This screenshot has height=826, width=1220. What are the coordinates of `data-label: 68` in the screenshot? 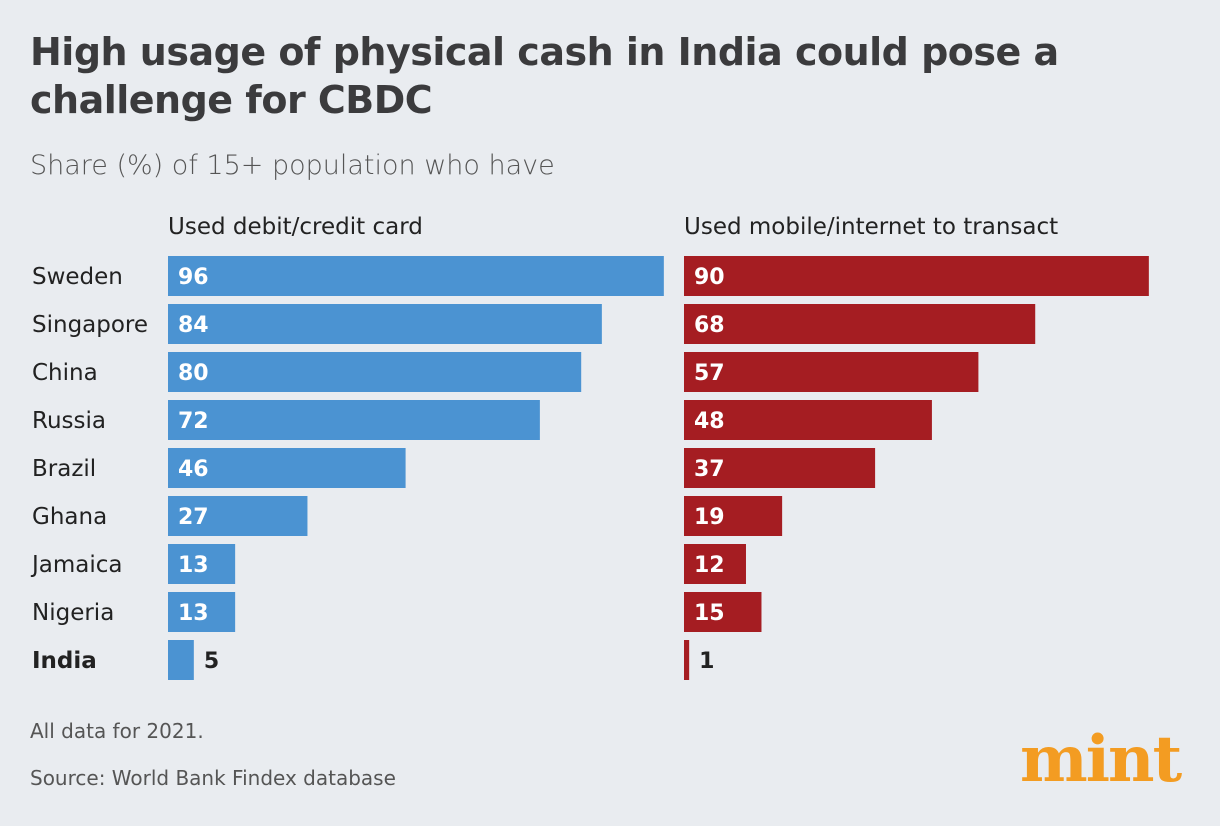 It's located at (709, 325).